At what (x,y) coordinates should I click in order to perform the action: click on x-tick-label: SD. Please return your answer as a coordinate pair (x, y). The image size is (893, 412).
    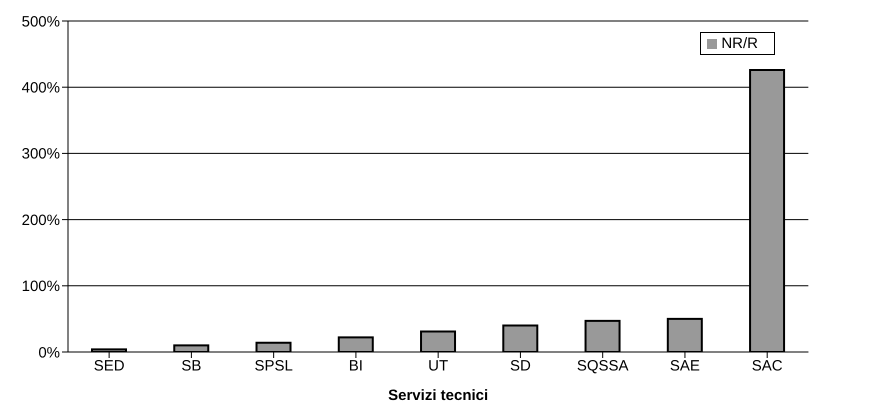
    Looking at the image, I should click on (521, 366).